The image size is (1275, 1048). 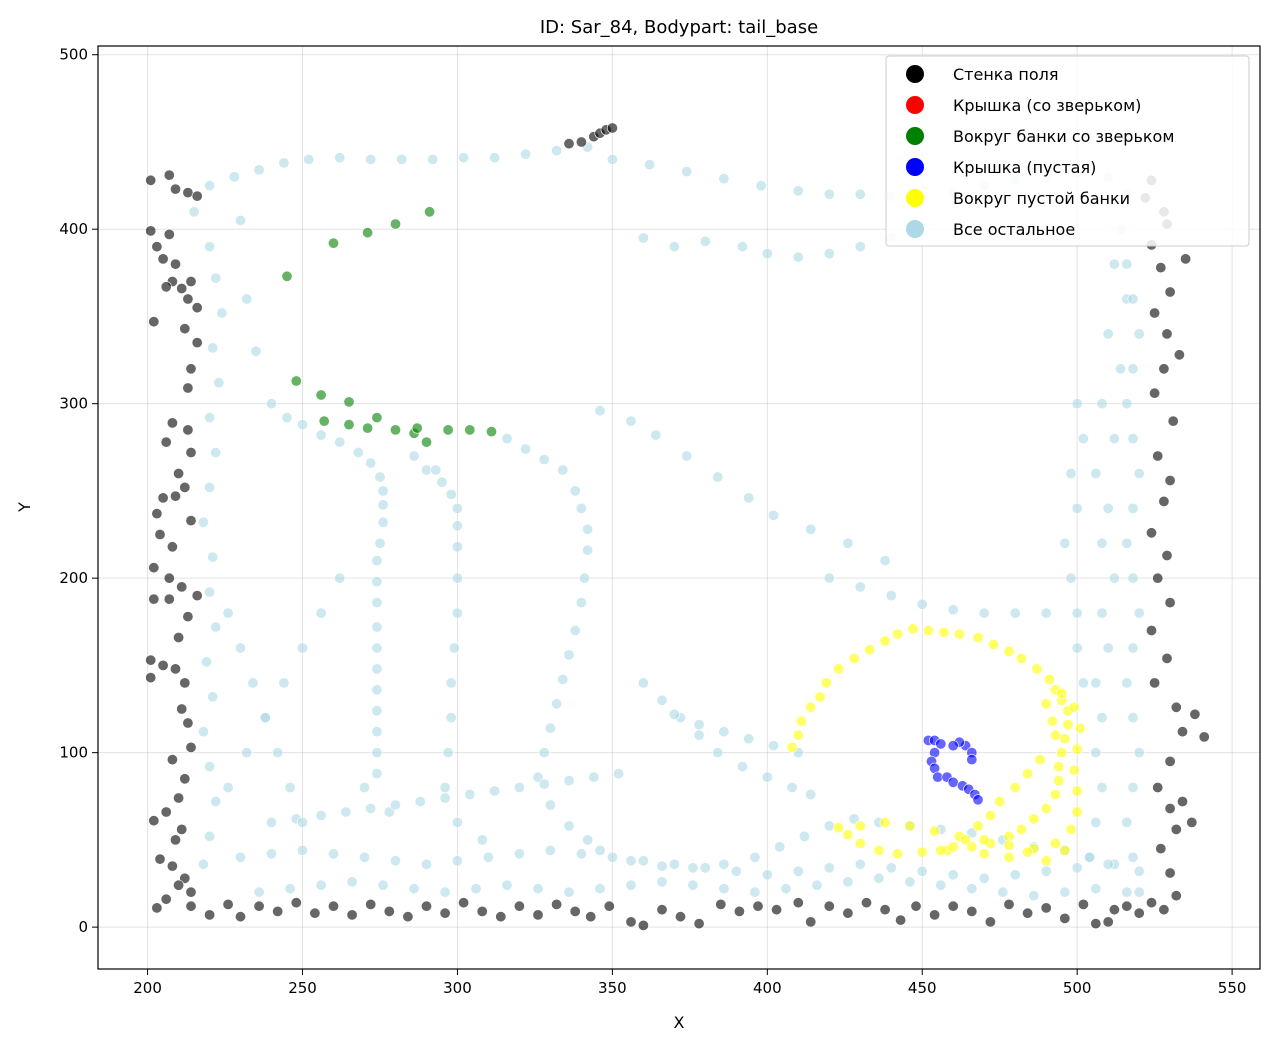 What do you see at coordinates (612, 988) in the screenshot?
I see `x-tick-label: 350` at bounding box center [612, 988].